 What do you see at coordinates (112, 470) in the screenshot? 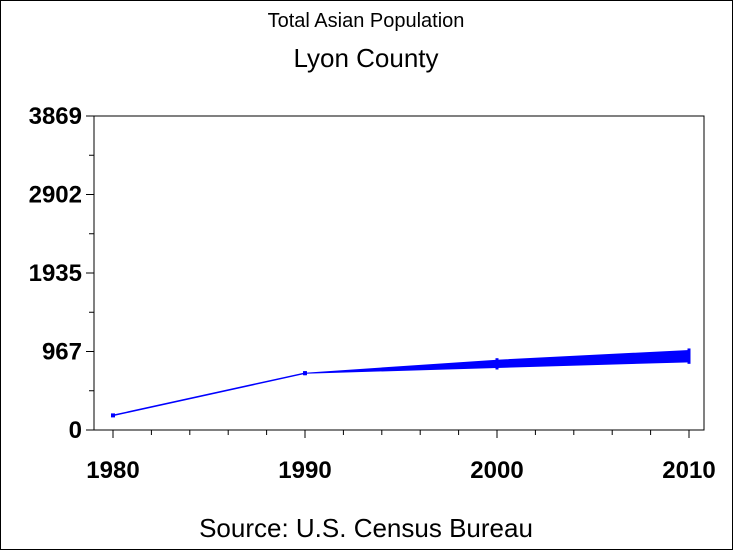
I see `x-tick-label: 1980` at bounding box center [112, 470].